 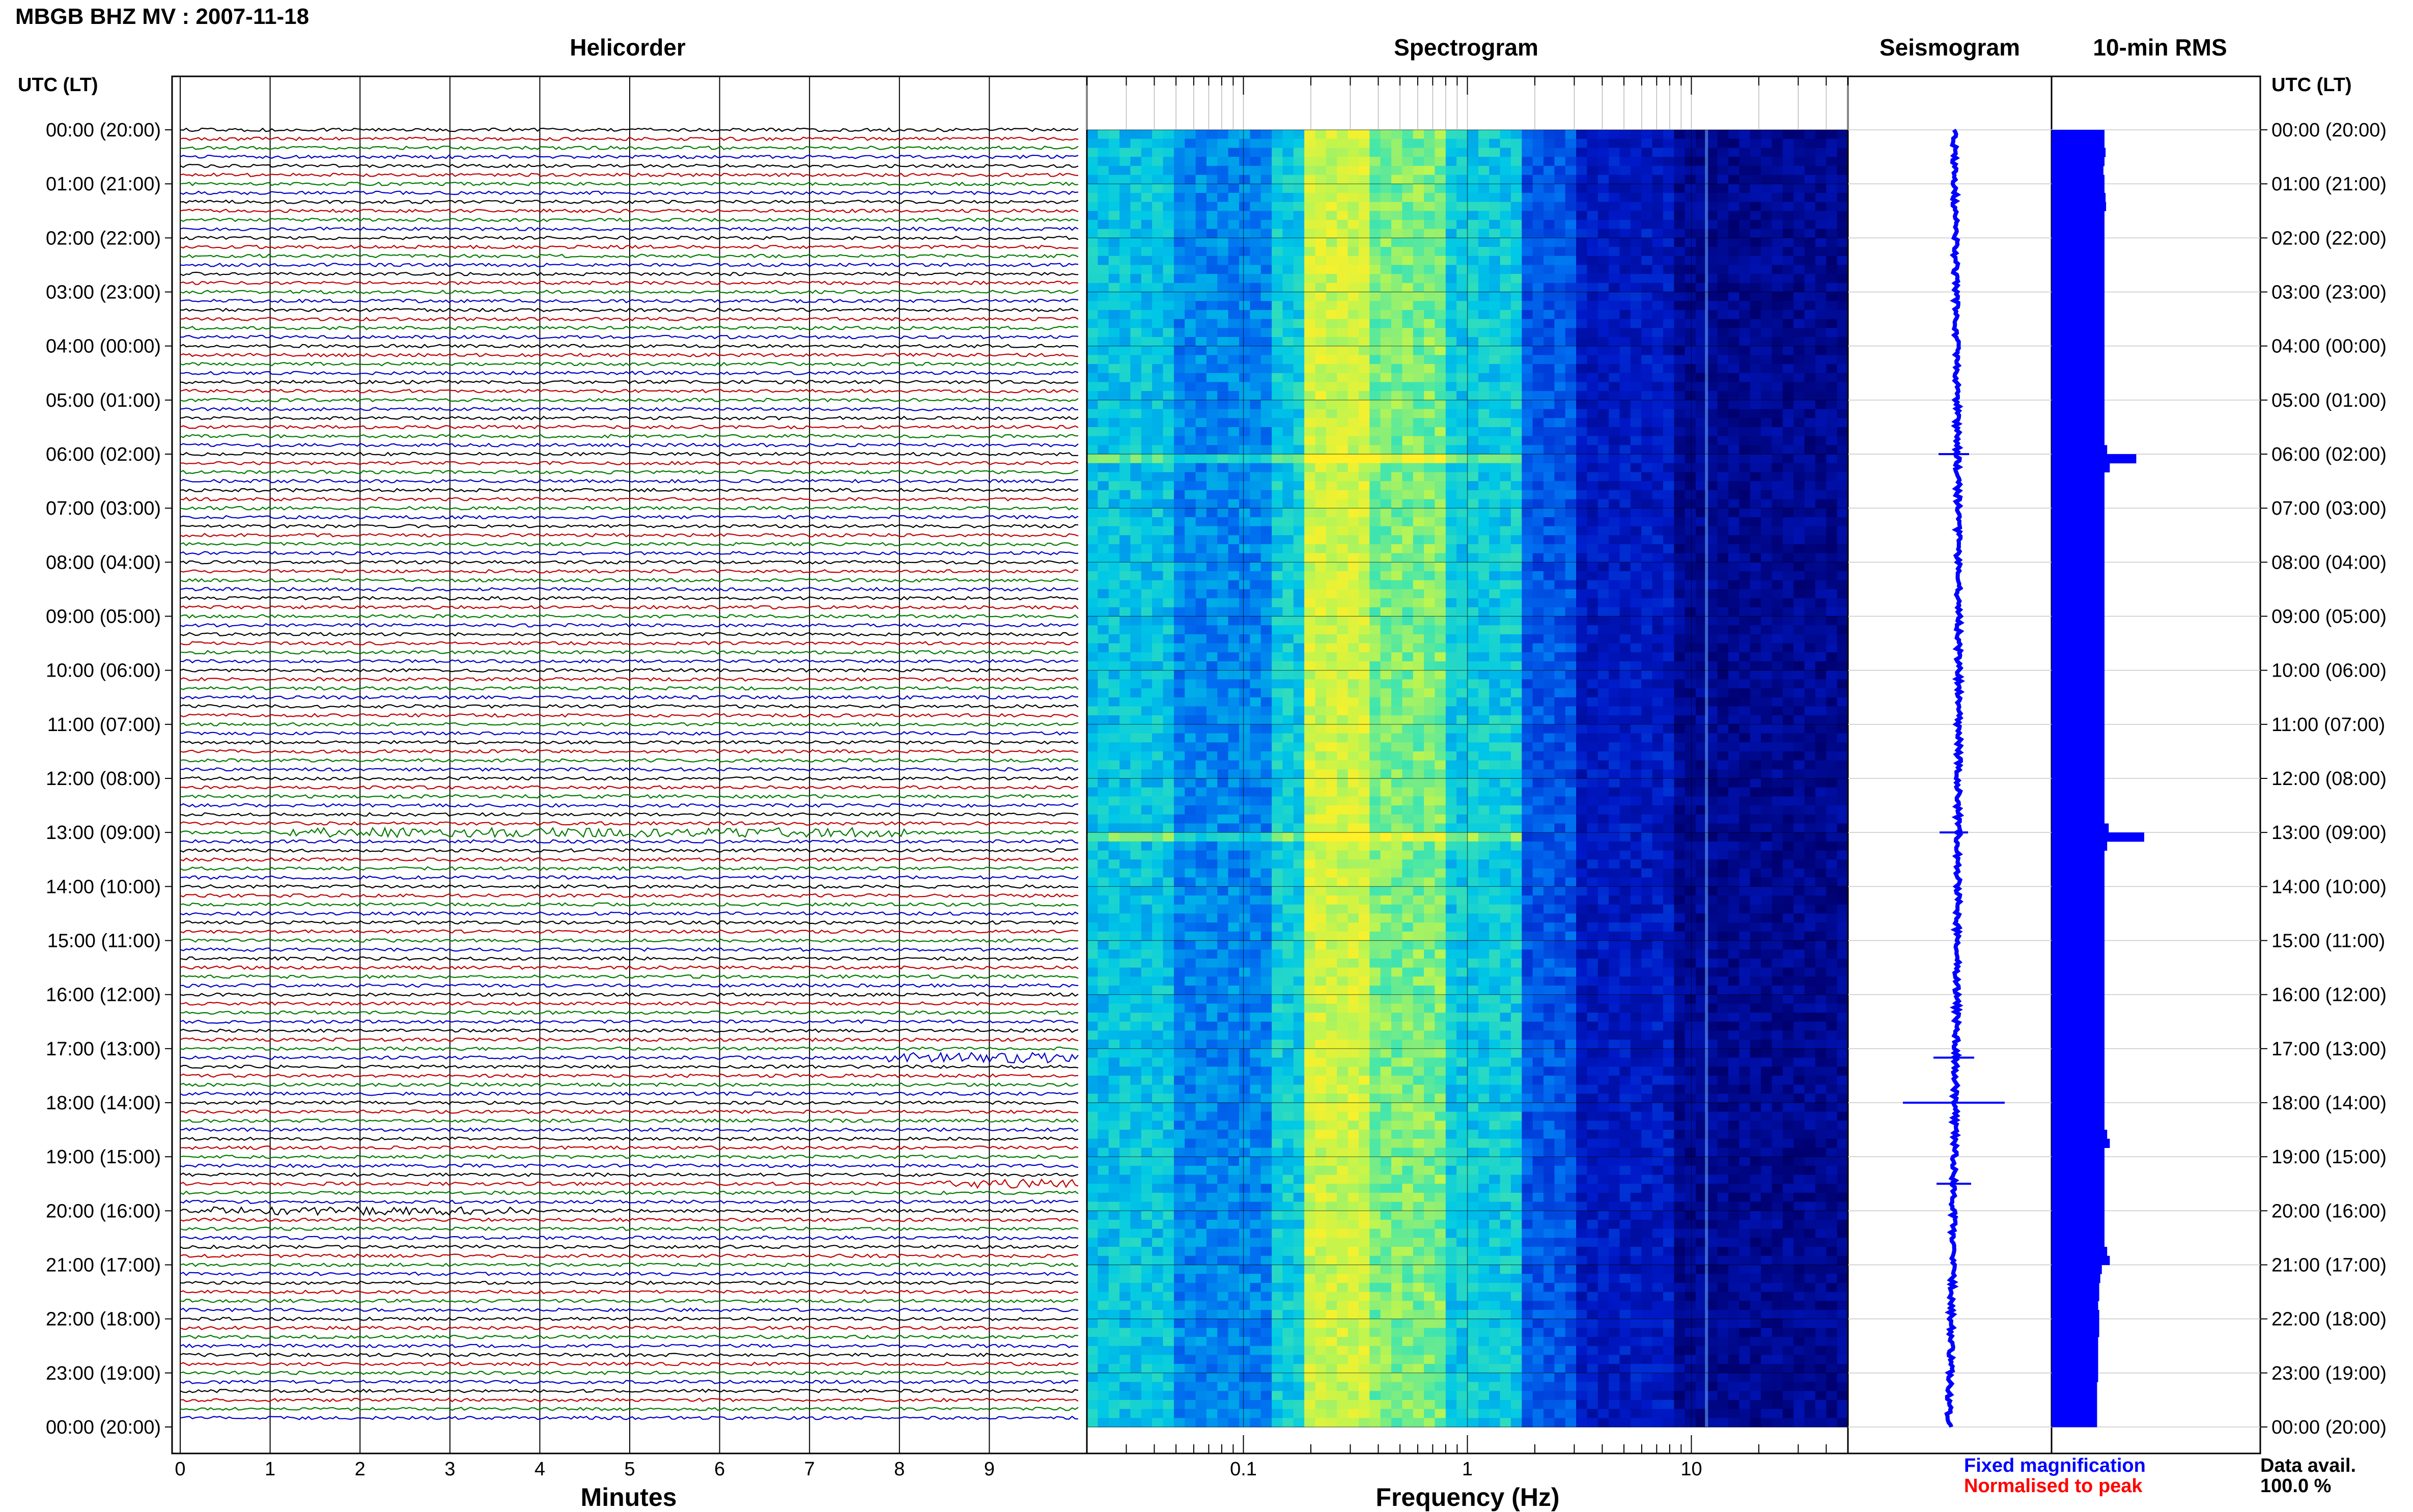 What do you see at coordinates (629, 1497) in the screenshot?
I see `minutes-axis-label: Minutes` at bounding box center [629, 1497].